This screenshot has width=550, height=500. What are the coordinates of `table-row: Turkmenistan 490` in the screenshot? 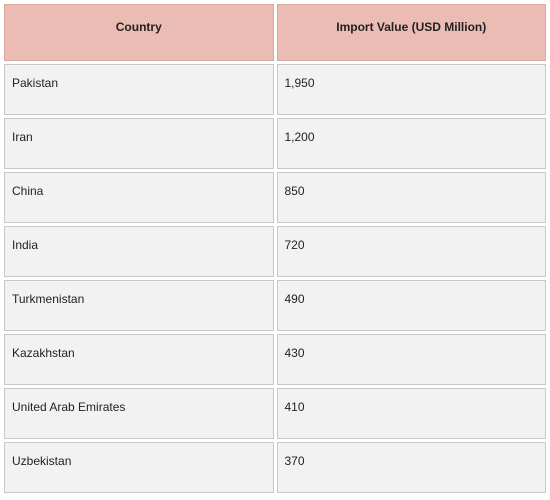 It's located at (275, 305).